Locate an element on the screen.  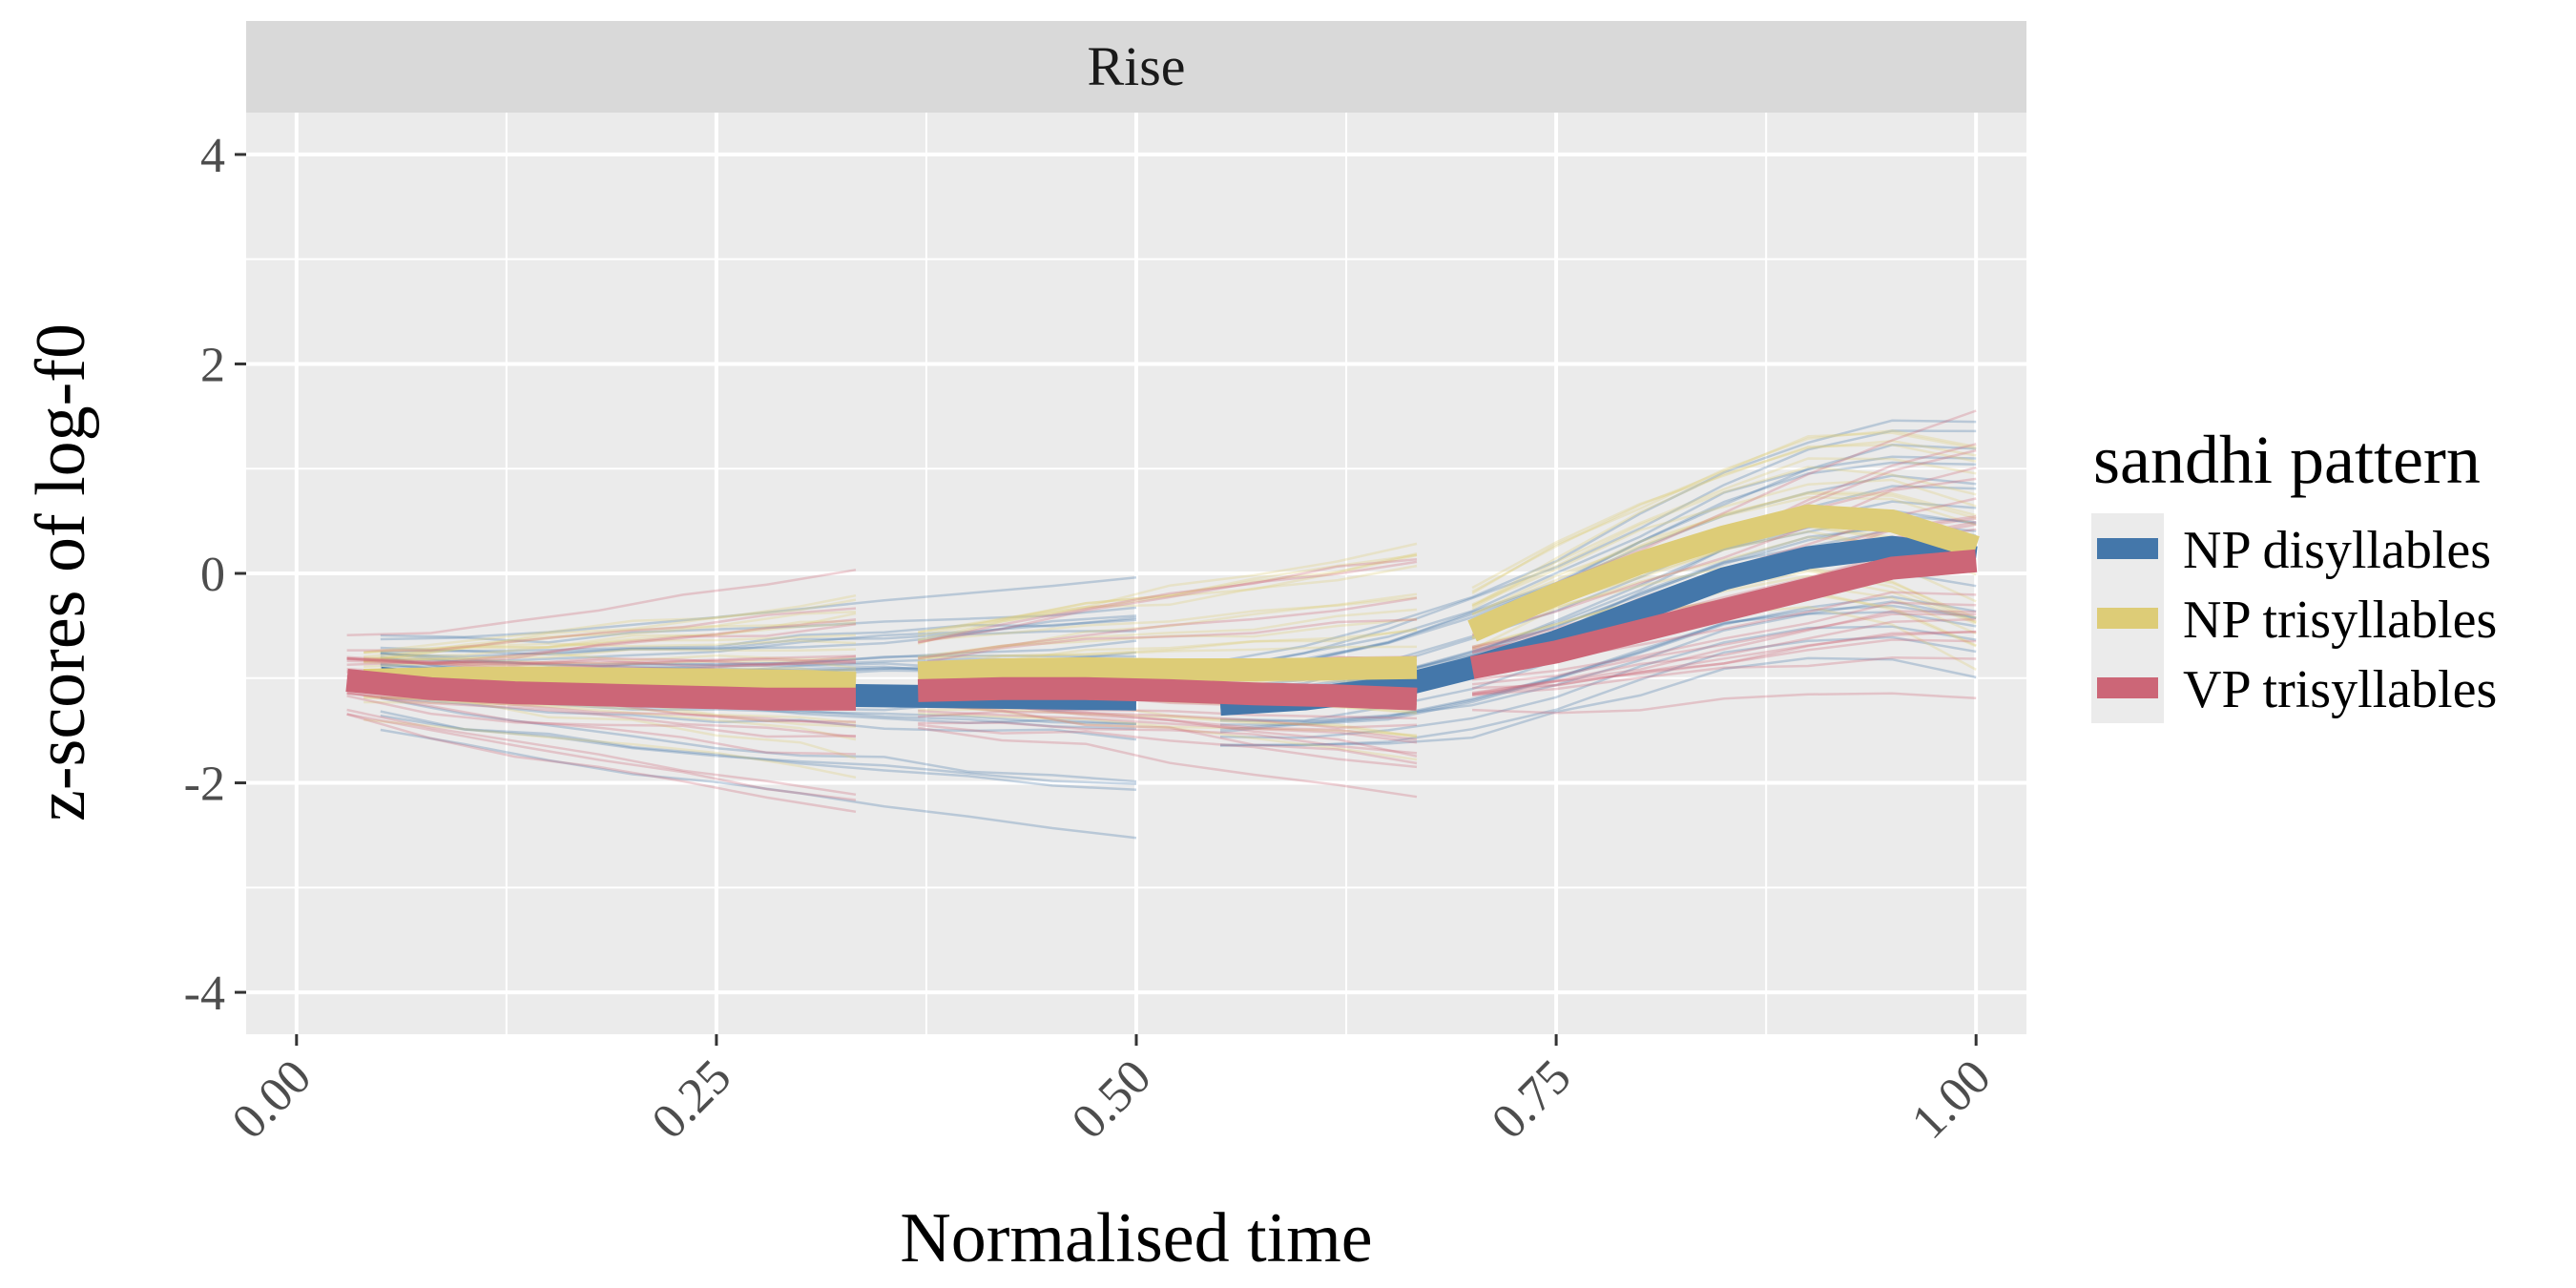
x-axis-title: Normalised time is located at coordinates (1136, 1238).